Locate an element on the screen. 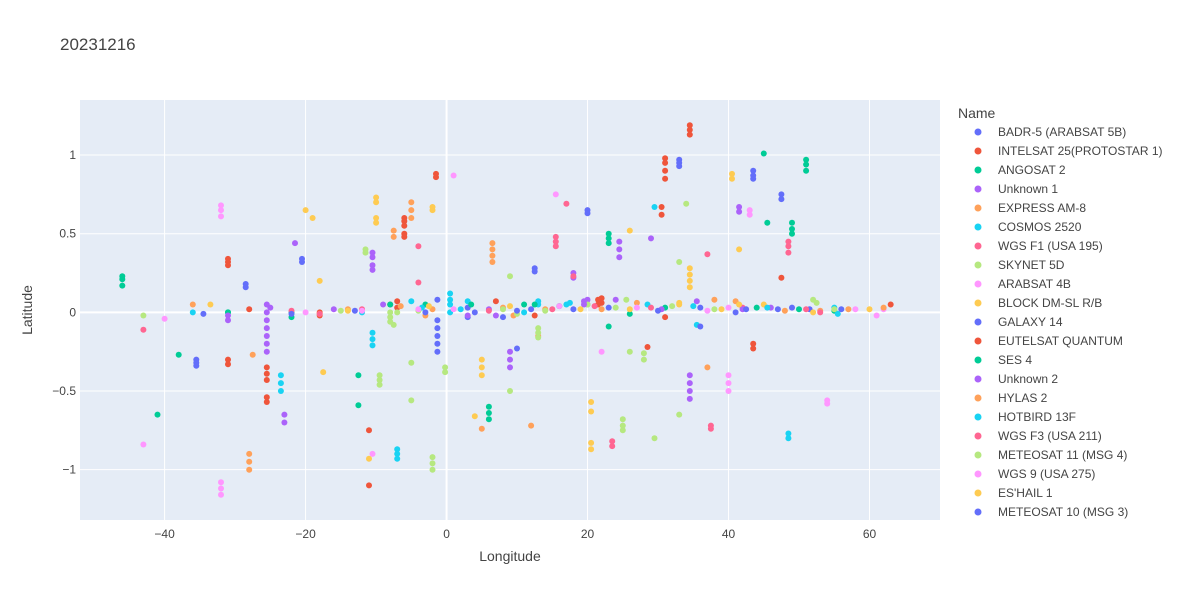  x-tick-label: 20 is located at coordinates (588, 534).